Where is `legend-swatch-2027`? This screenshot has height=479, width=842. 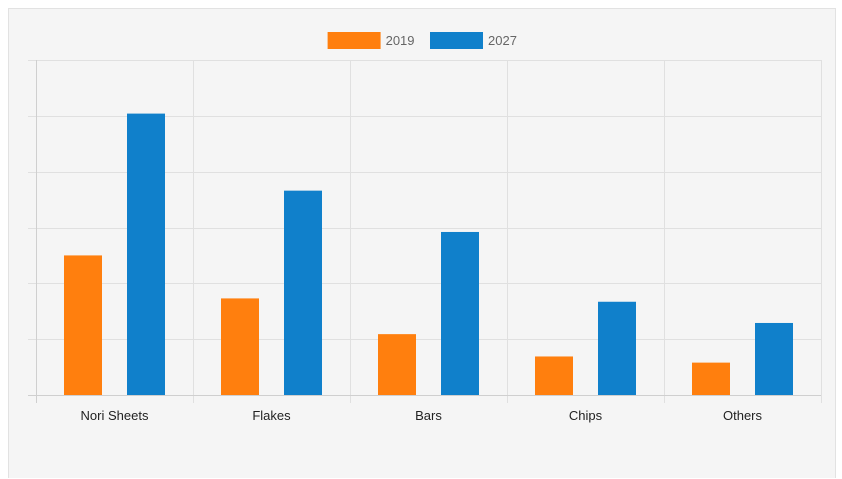 legend-swatch-2027 is located at coordinates (456, 40).